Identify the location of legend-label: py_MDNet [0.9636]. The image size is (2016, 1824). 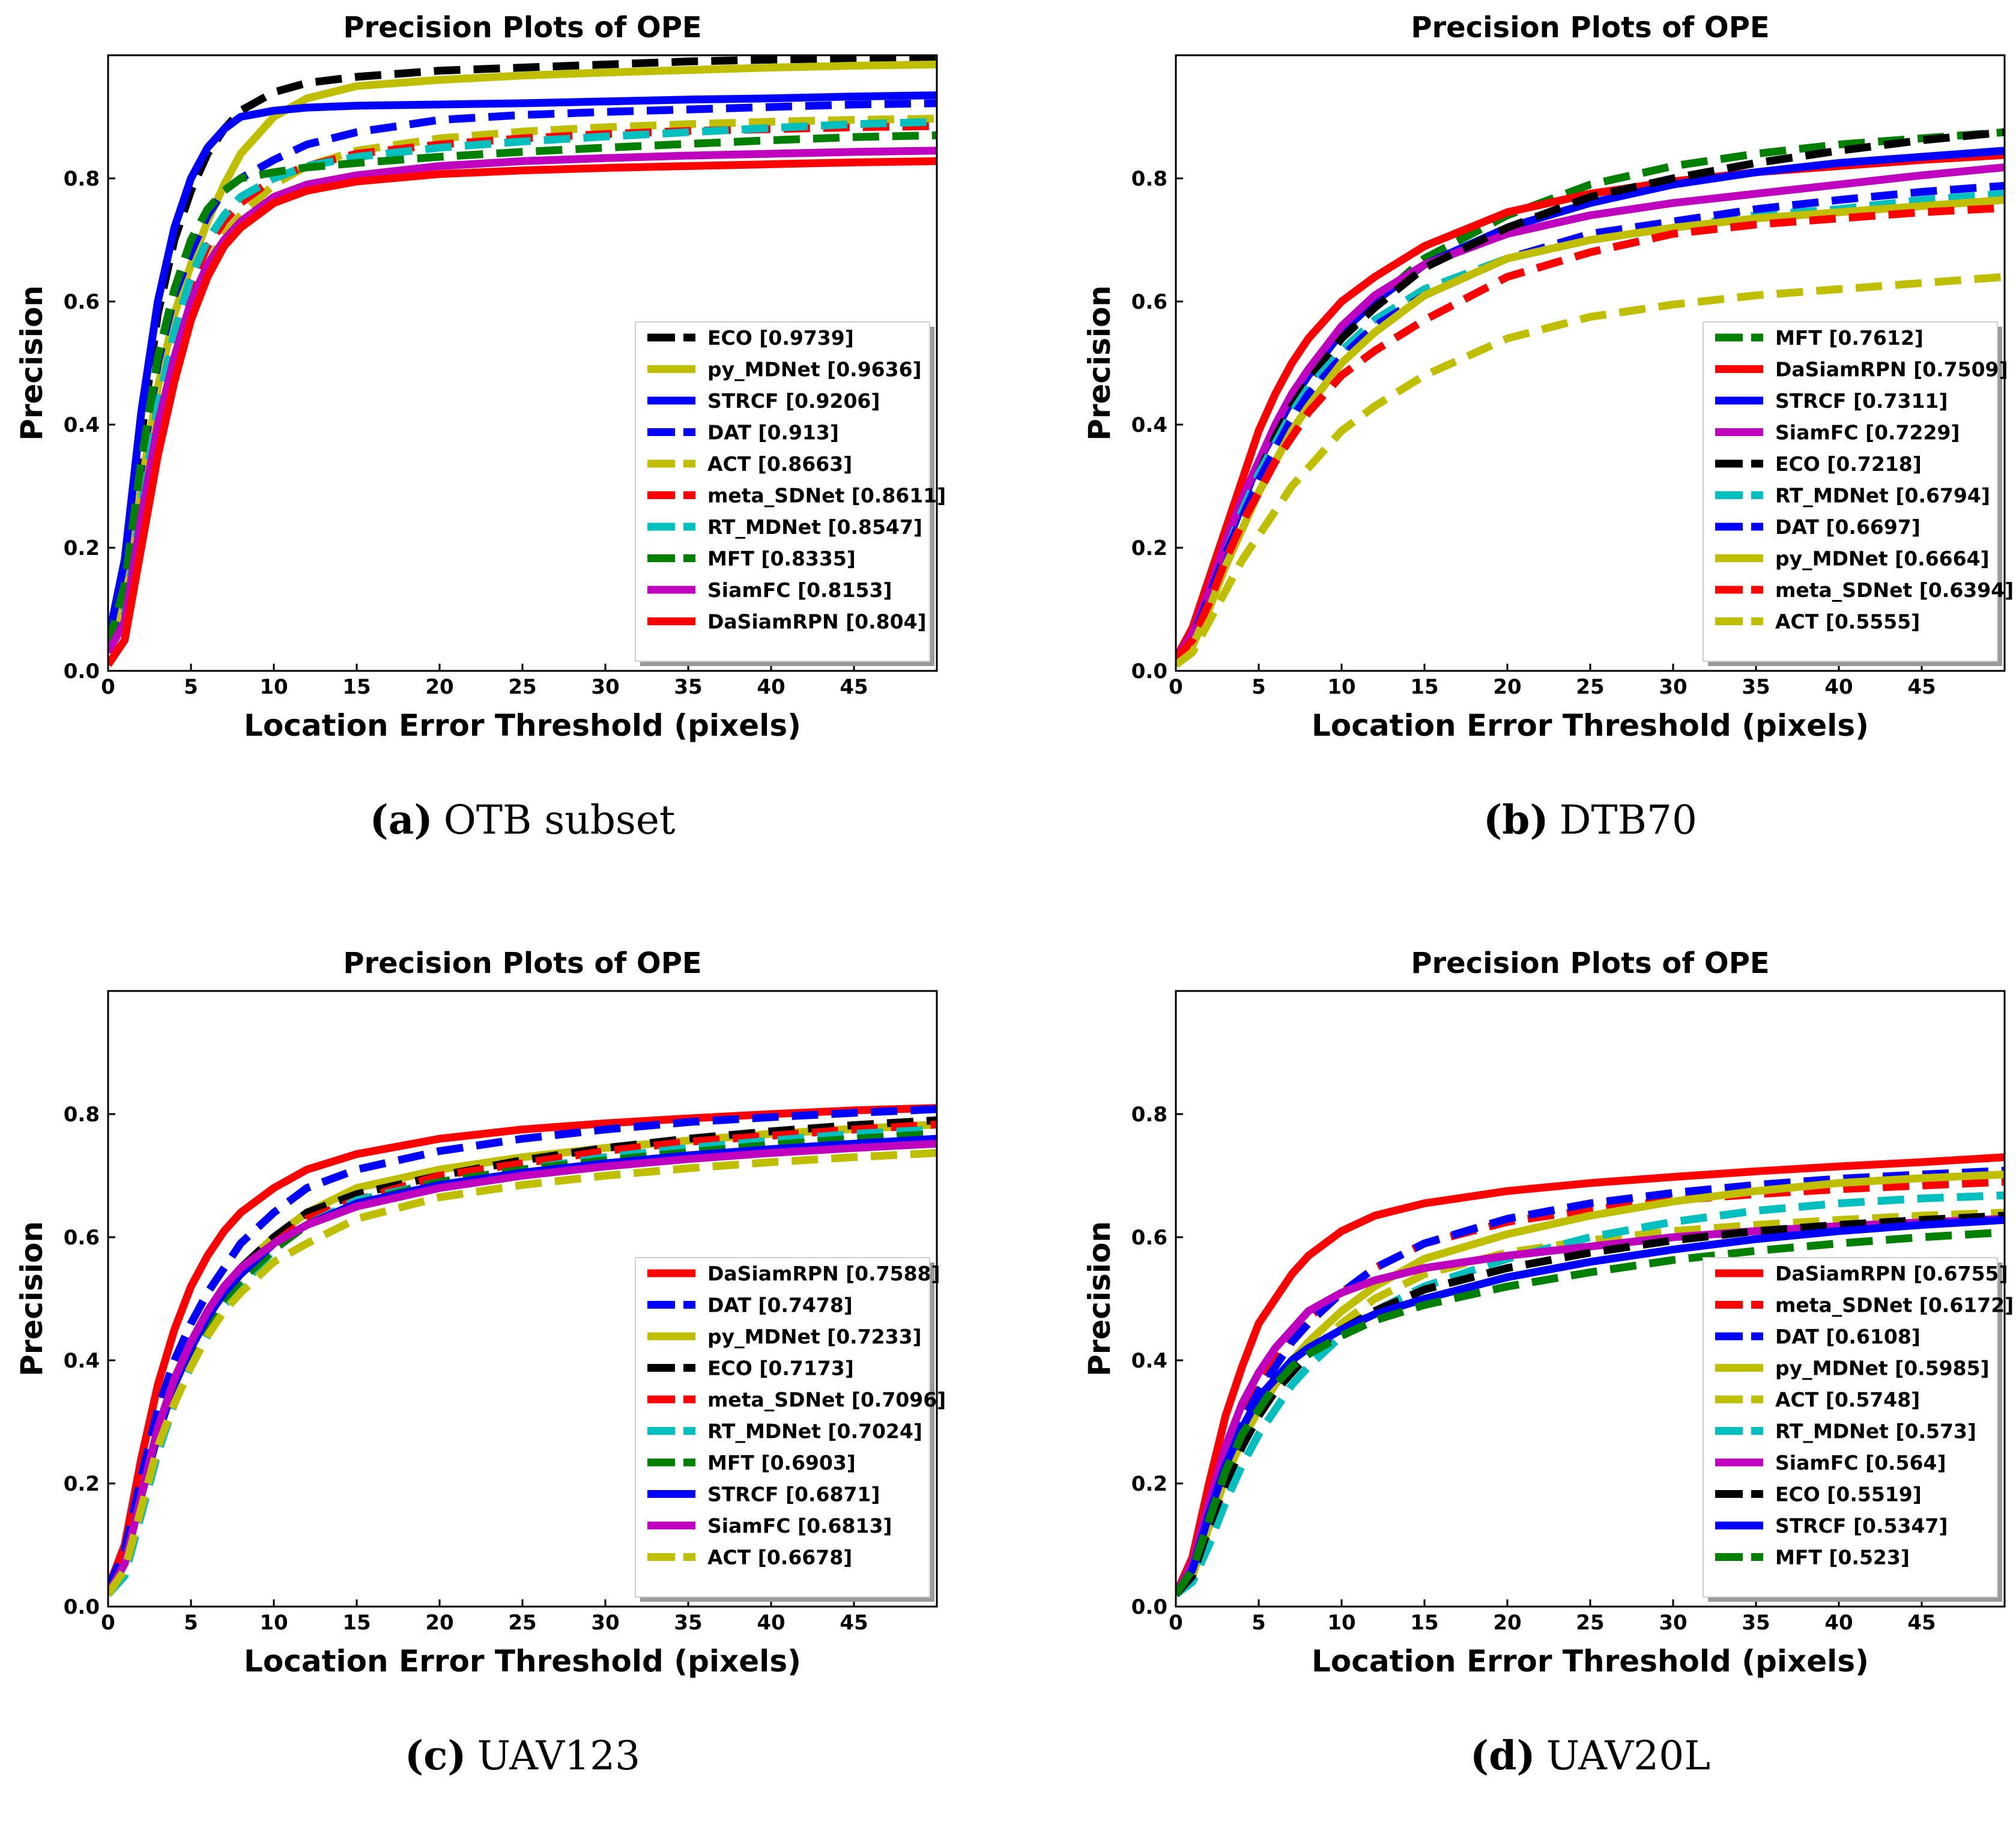
(814, 370).